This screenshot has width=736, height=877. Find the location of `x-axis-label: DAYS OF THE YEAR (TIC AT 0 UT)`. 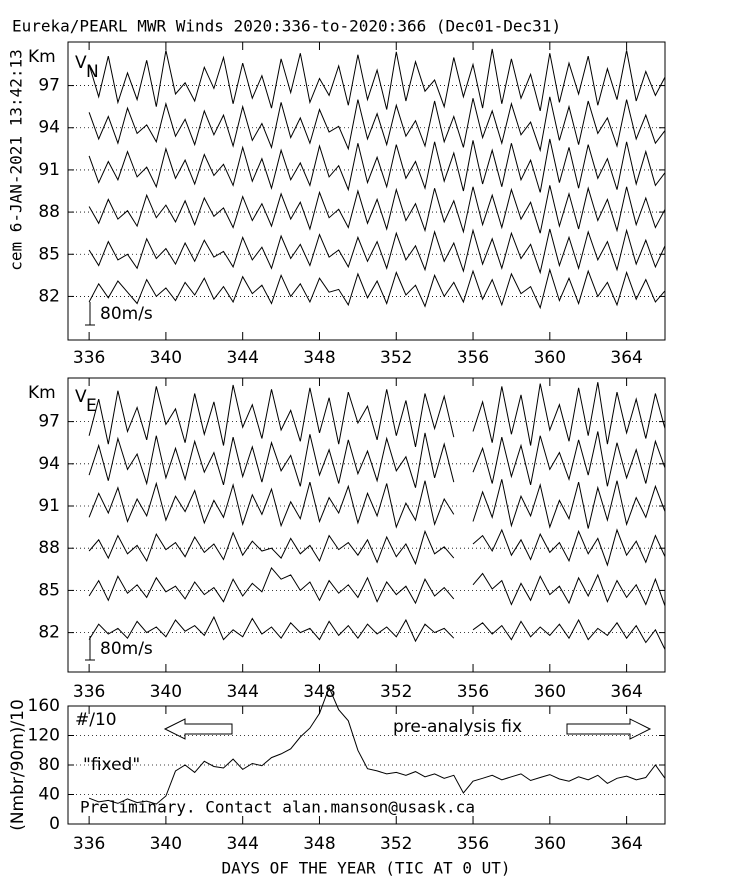

x-axis-label: DAYS OF THE YEAR (TIC AT 0 UT) is located at coordinates (366, 868).